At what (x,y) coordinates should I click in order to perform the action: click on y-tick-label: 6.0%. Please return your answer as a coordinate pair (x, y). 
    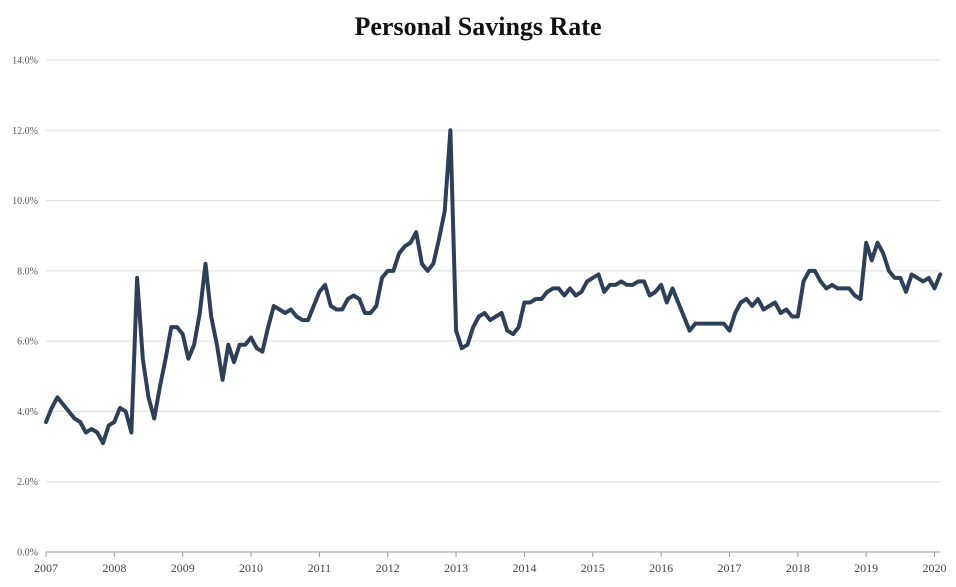
    Looking at the image, I should click on (27, 342).